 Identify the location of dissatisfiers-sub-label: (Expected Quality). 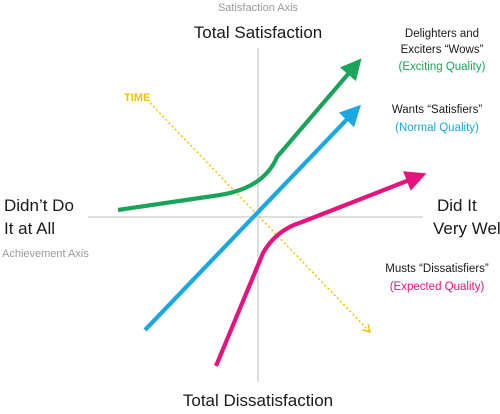
(437, 287).